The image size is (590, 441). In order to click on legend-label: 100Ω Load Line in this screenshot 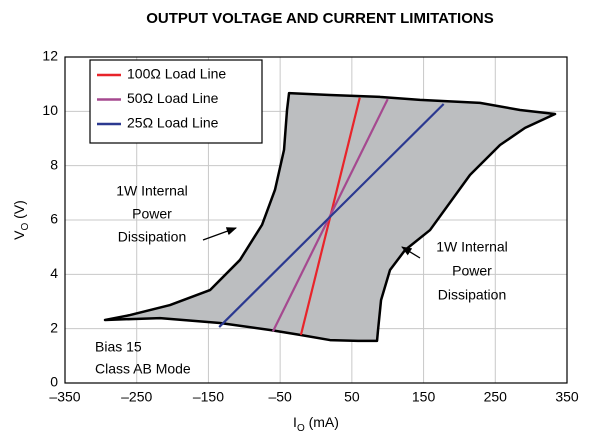, I will do `click(176, 74)`.